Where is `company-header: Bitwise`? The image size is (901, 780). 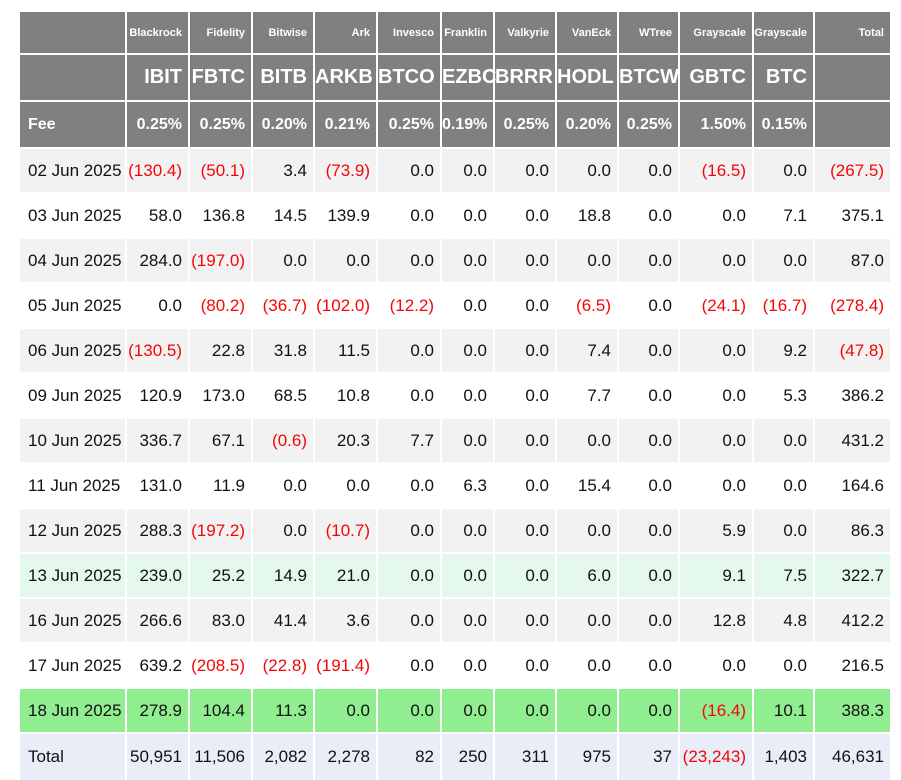
company-header: Bitwise is located at coordinates (283, 32).